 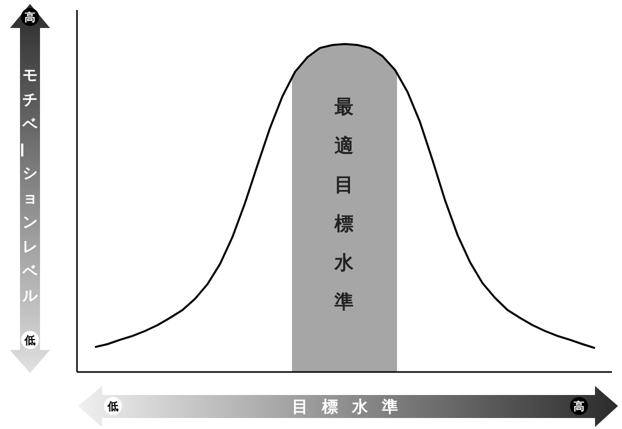 What do you see at coordinates (25, 185) in the screenshot?
I see `text: モチベーションレベル` at bounding box center [25, 185].